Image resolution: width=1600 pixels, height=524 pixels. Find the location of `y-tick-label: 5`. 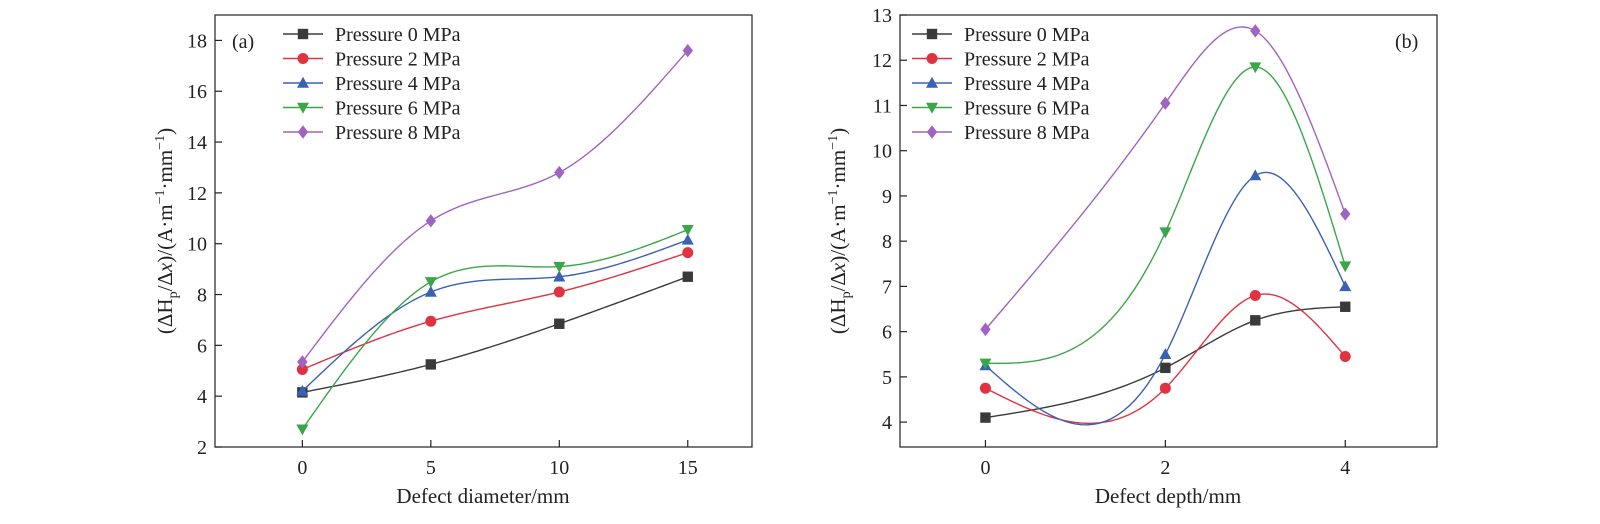

y-tick-label: 5 is located at coordinates (887, 378).